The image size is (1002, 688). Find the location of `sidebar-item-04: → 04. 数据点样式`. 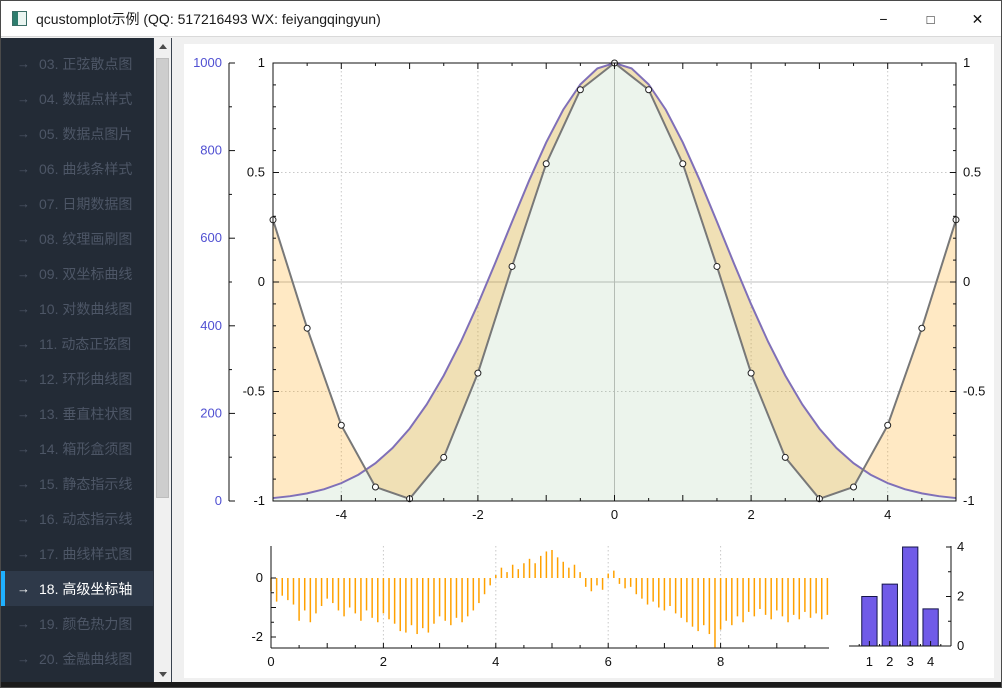

sidebar-item-04: → 04. 数据点样式 is located at coordinates (77, 98).